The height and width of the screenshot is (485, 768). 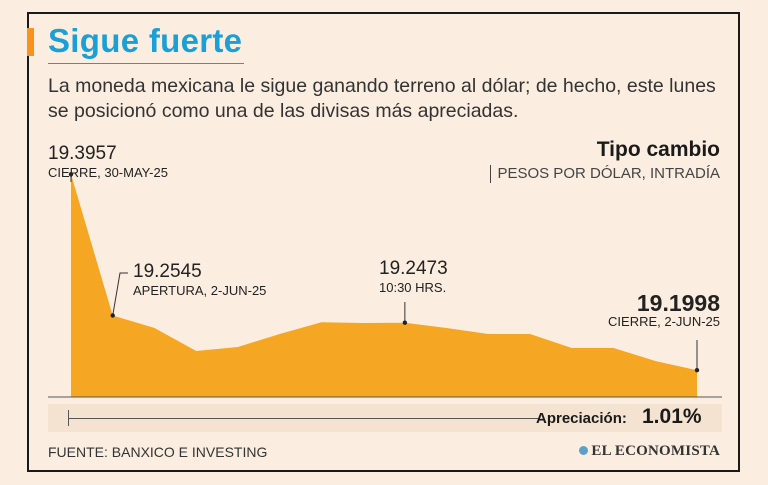 What do you see at coordinates (605, 174) in the screenshot?
I see `chart-legend-subtitle: PESOS POR DÓLAR, INTRADÍA` at bounding box center [605, 174].